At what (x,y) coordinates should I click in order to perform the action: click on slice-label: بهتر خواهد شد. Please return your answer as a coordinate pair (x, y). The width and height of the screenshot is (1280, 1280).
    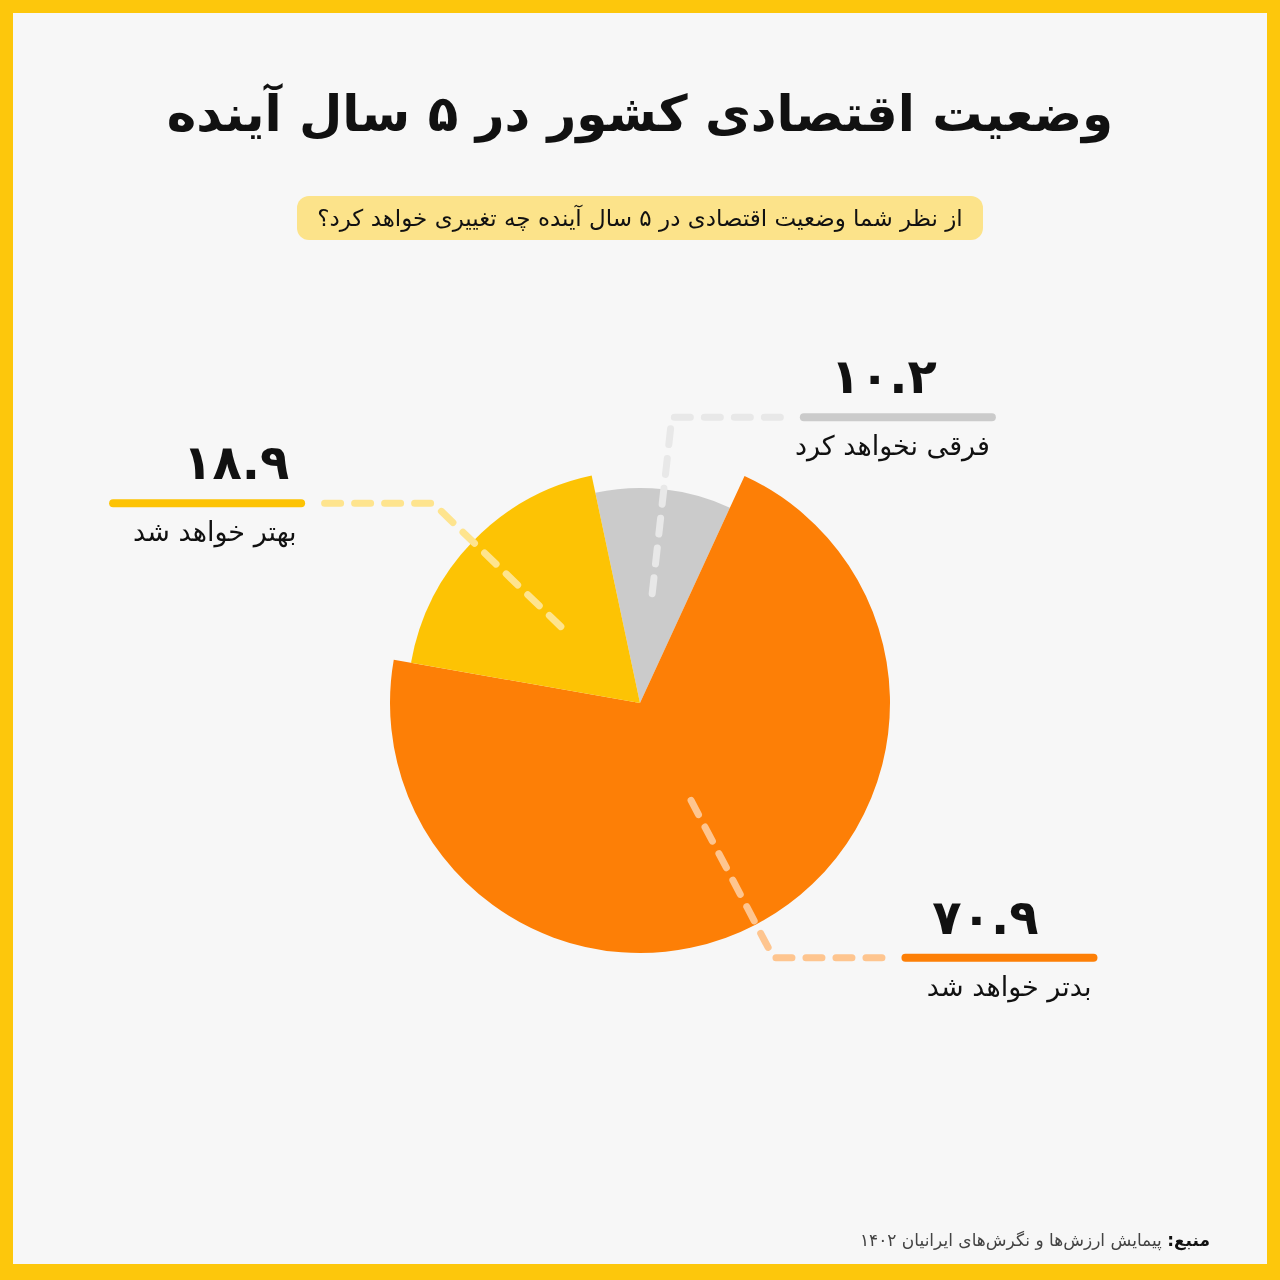
    Looking at the image, I should click on (215, 532).